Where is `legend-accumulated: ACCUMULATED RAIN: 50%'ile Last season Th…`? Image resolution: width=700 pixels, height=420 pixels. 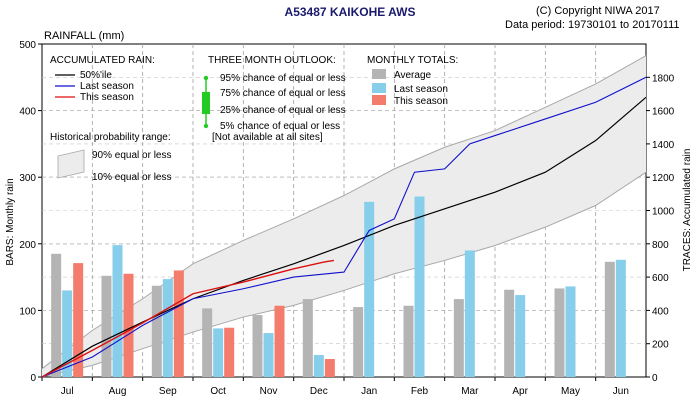
legend-accumulated: ACCUMULATED RAIN: 50%'ile Last season Th… is located at coordinates (111, 119).